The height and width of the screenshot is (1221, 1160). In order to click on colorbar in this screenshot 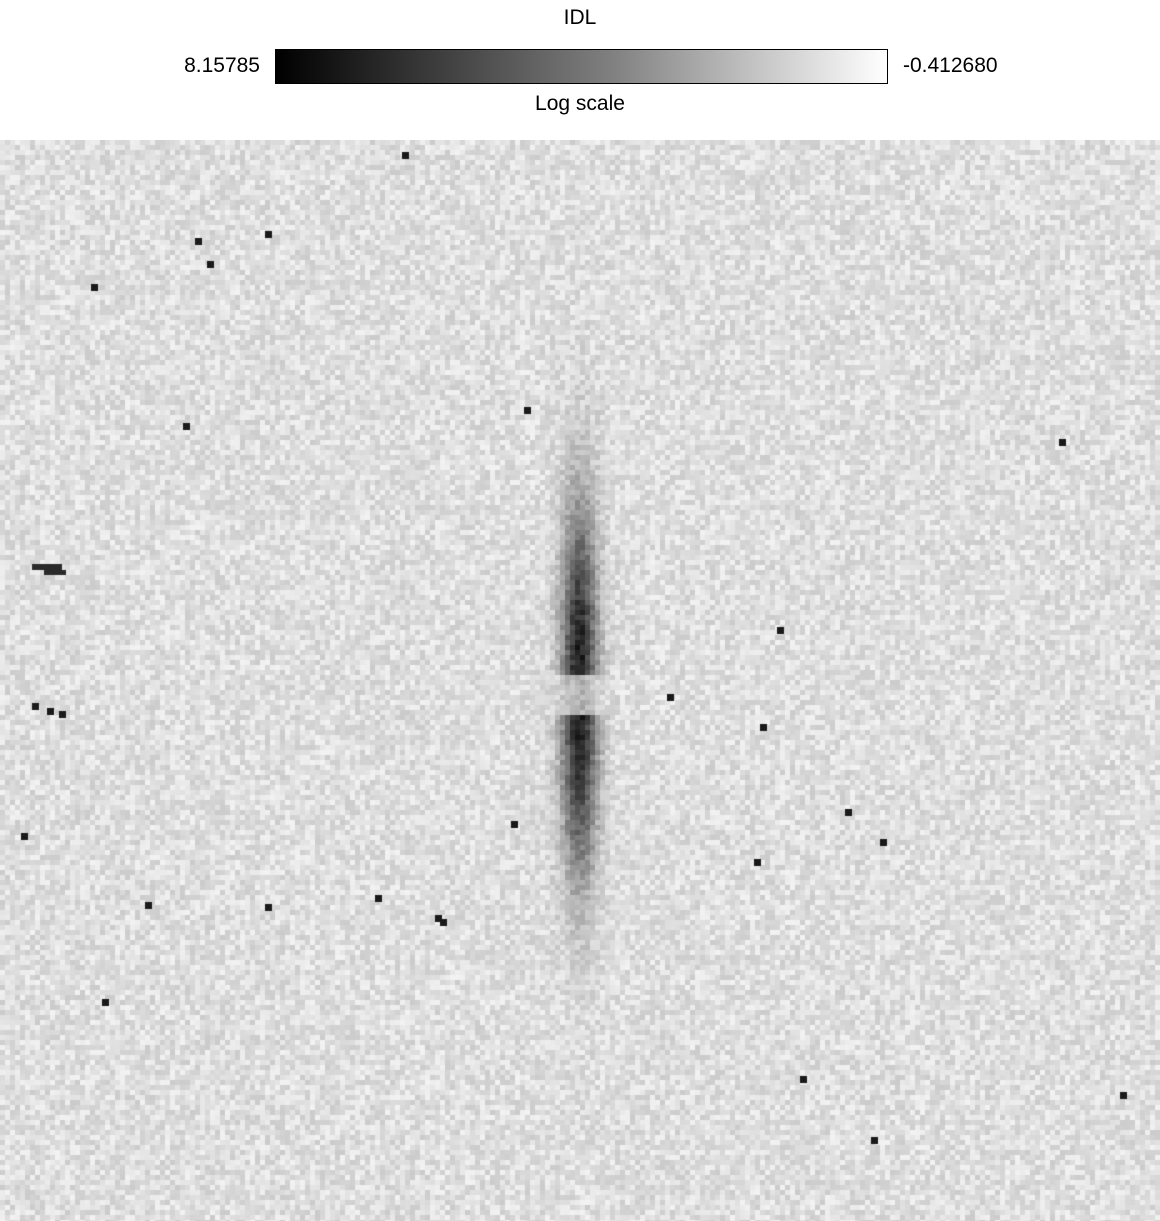, I will do `click(581, 66)`.